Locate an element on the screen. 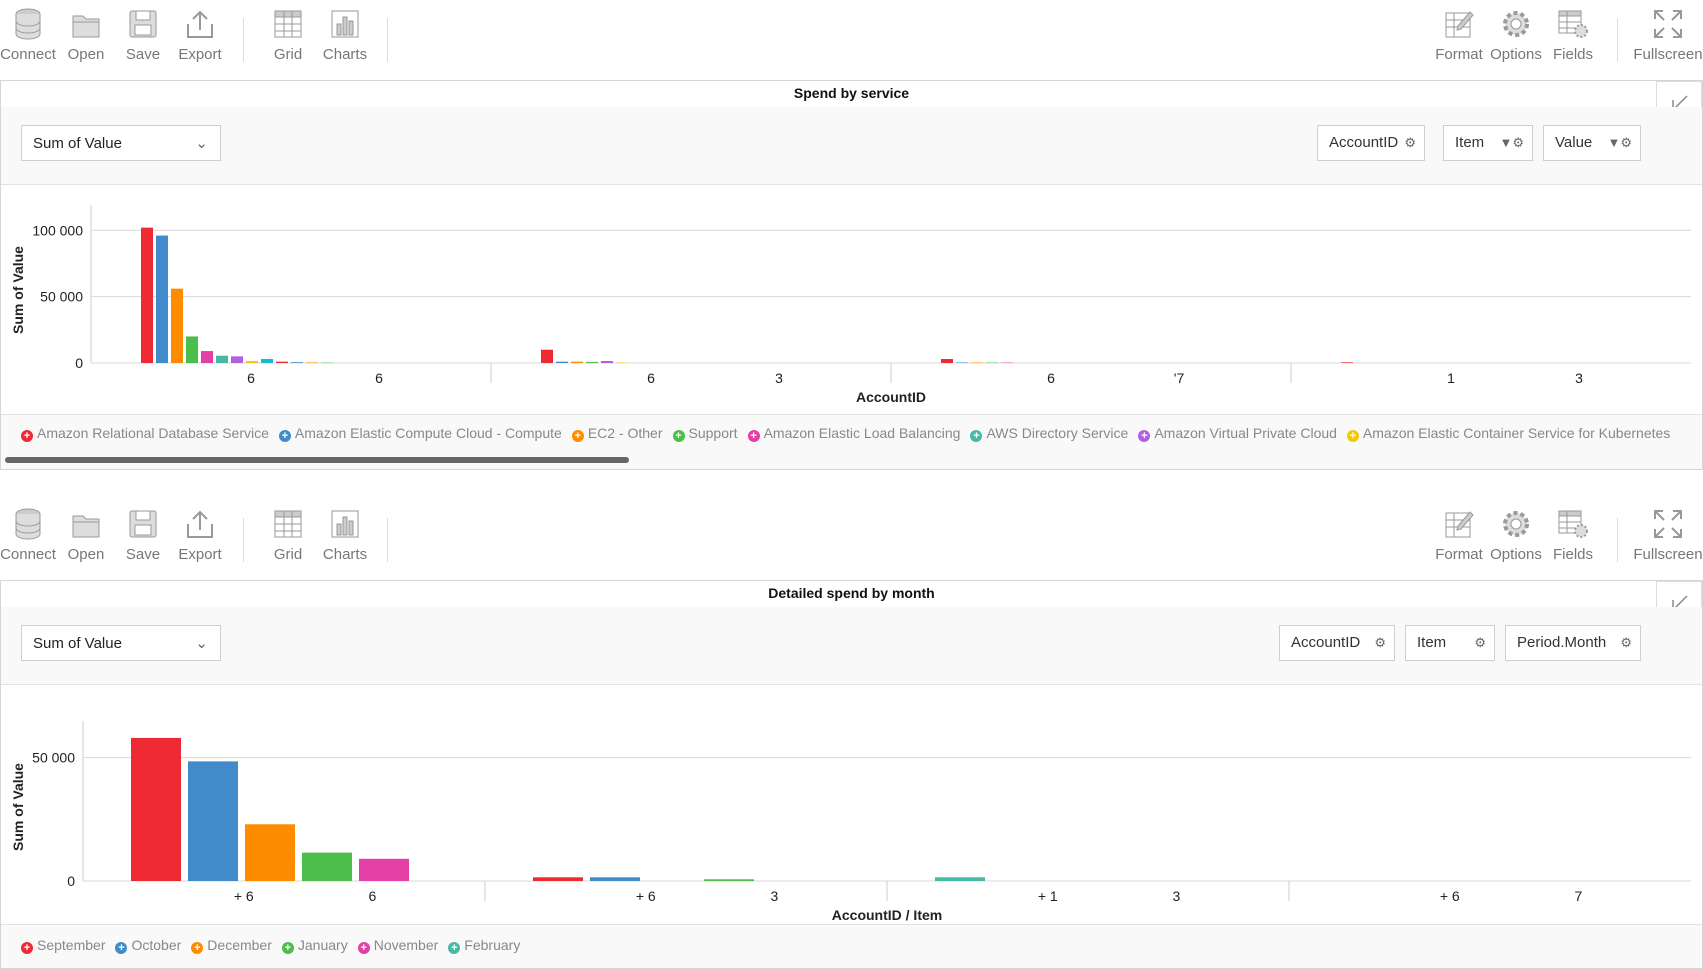 This screenshot has width=1703, height=969. legend-item: + October is located at coordinates (148, 945).